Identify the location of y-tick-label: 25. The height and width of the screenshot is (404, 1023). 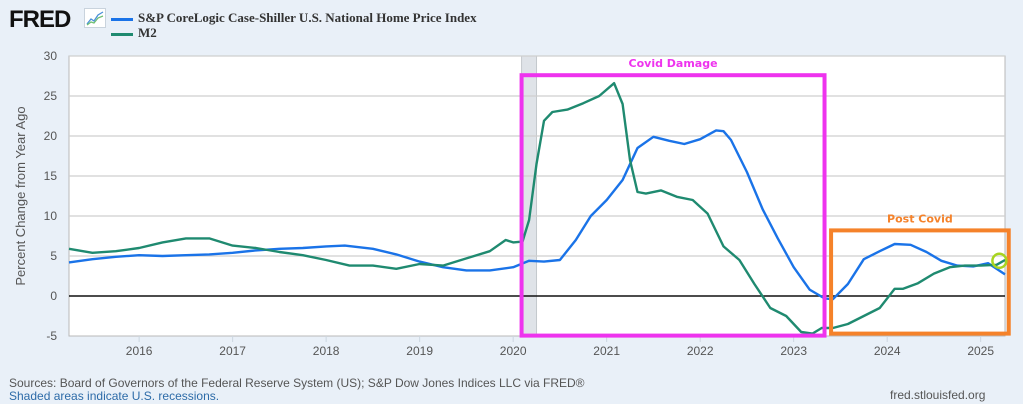
(51, 96).